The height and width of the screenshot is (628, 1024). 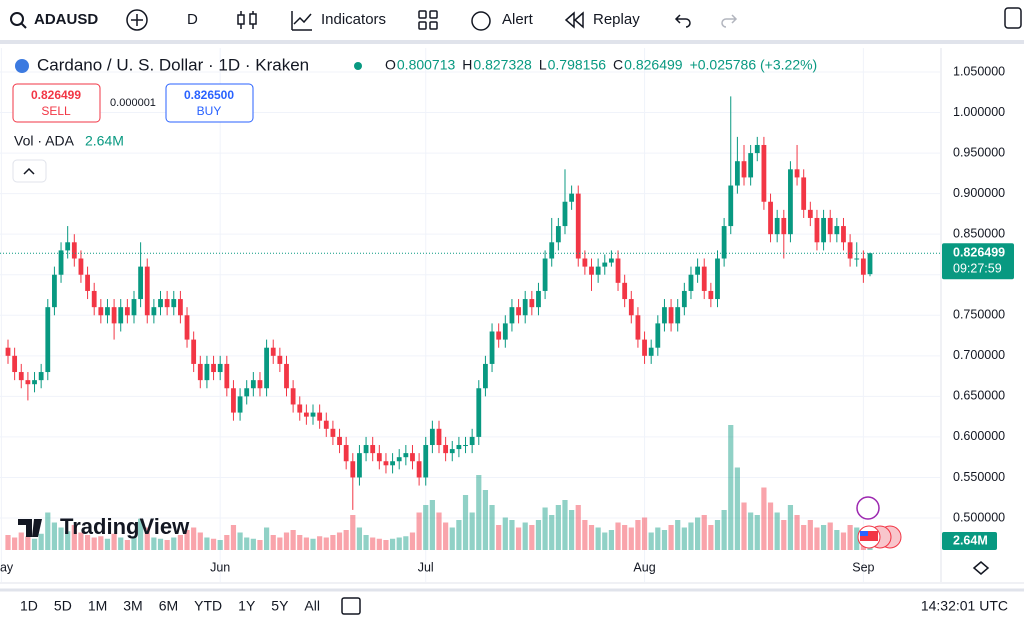 What do you see at coordinates (981, 568) in the screenshot?
I see `axis-settings` at bounding box center [981, 568].